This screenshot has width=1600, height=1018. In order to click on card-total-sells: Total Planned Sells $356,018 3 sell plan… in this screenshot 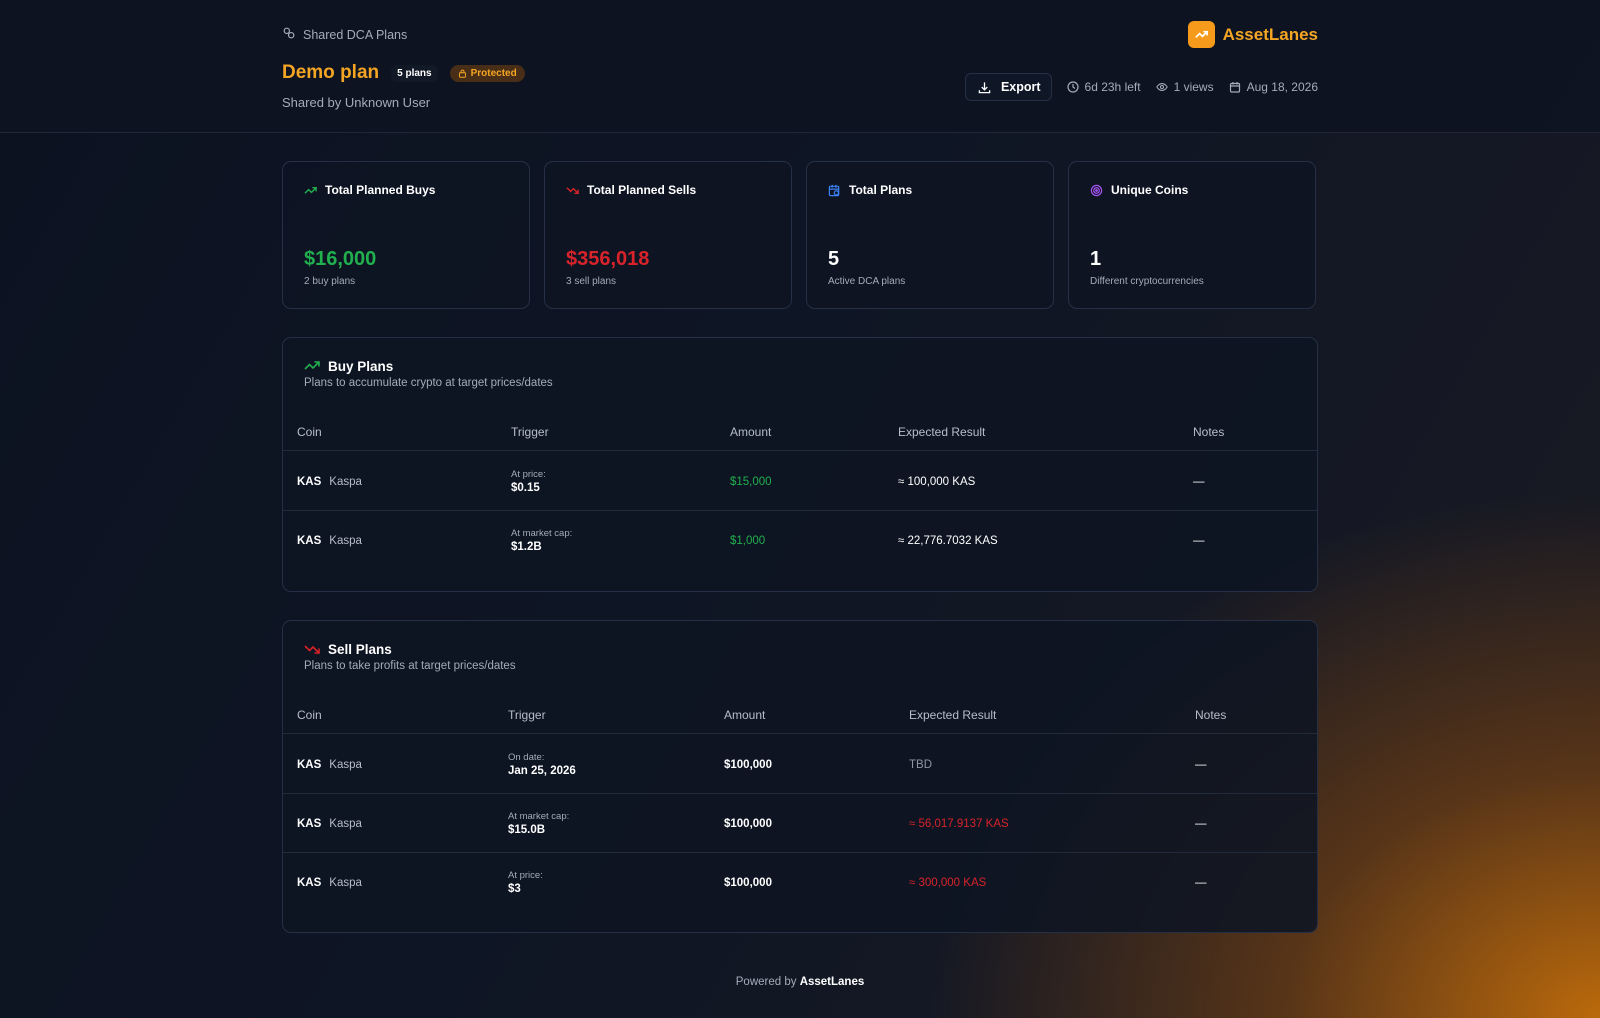, I will do `click(668, 235)`.